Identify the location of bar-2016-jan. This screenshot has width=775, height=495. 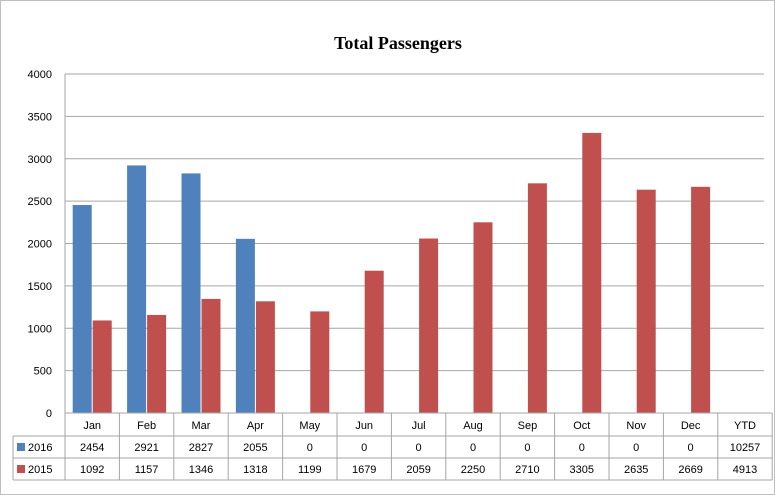
(82, 309).